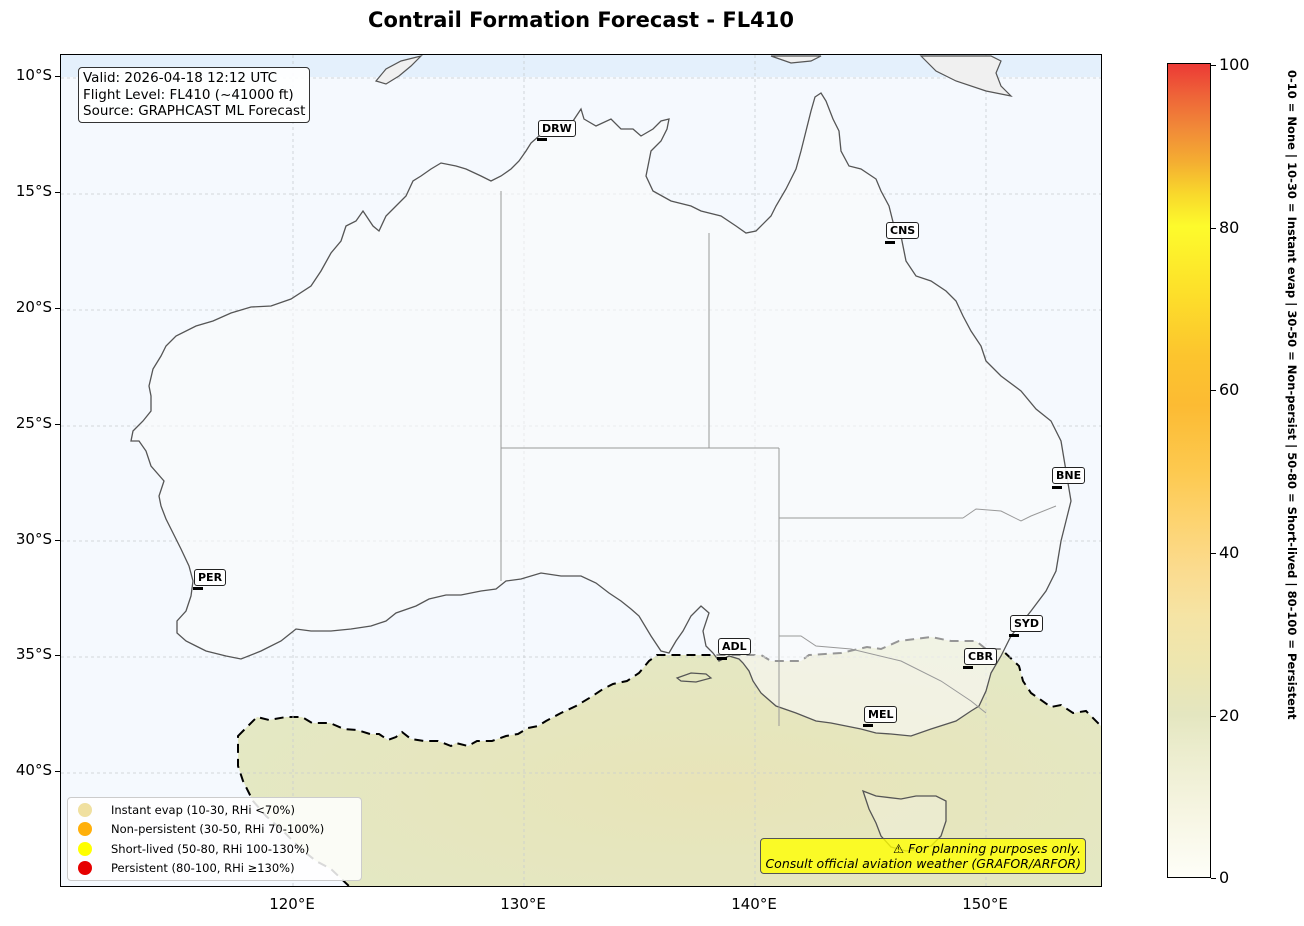  I want to click on colorbar-tick: 80, so click(1225, 227).